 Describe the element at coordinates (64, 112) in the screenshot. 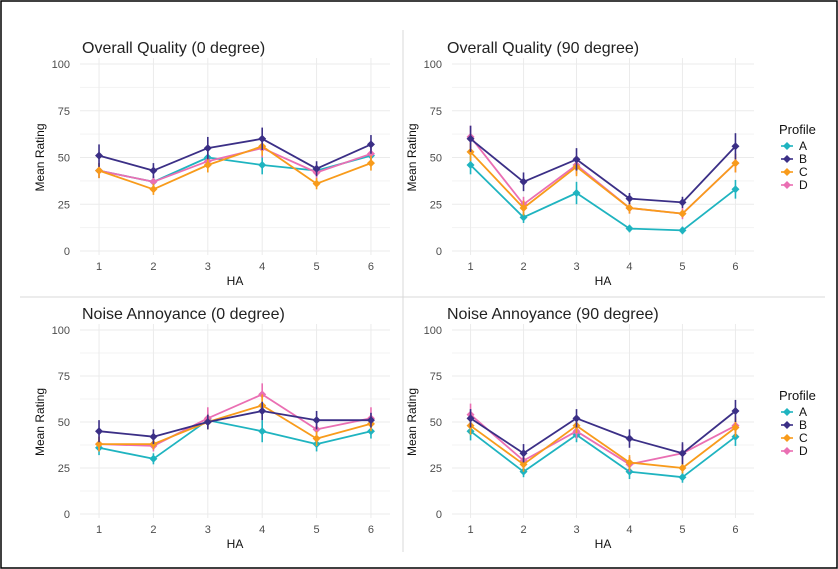

I see `y-tick-label: 75` at that location.